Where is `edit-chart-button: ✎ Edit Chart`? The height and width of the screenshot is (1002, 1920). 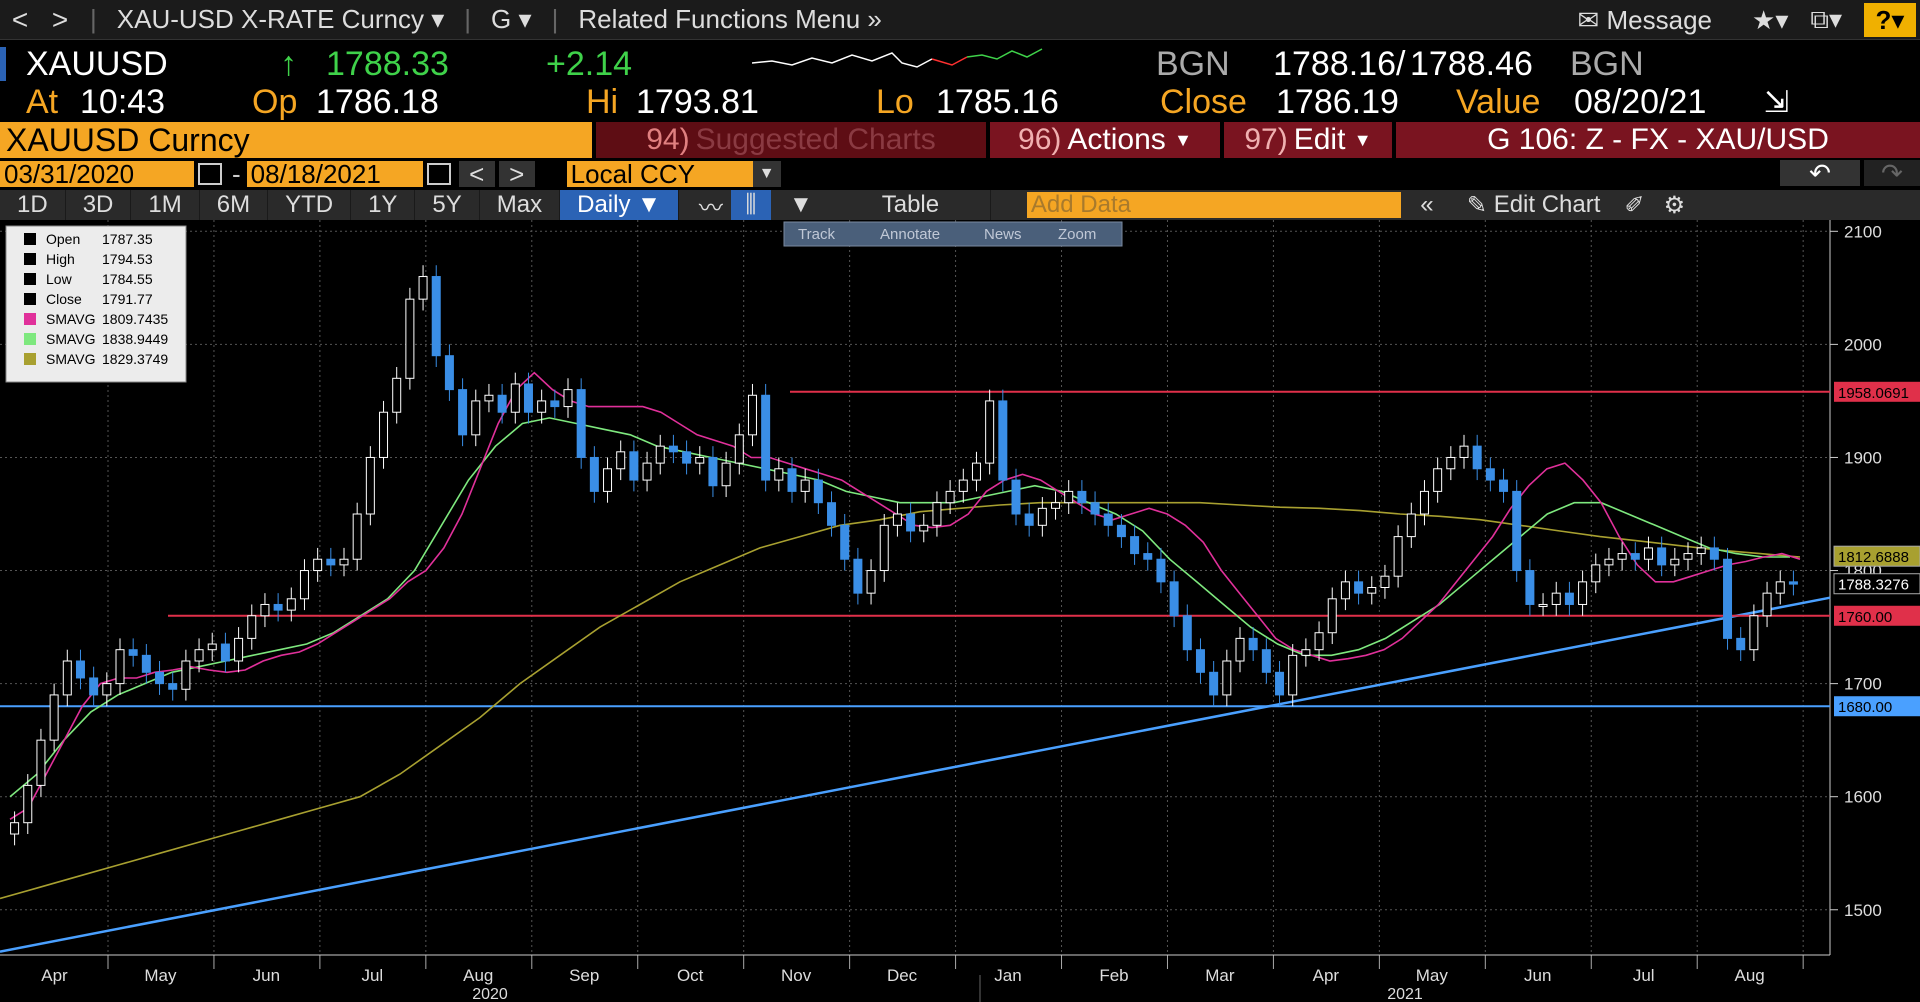 edit-chart-button: ✎ Edit Chart is located at coordinates (1533, 205).